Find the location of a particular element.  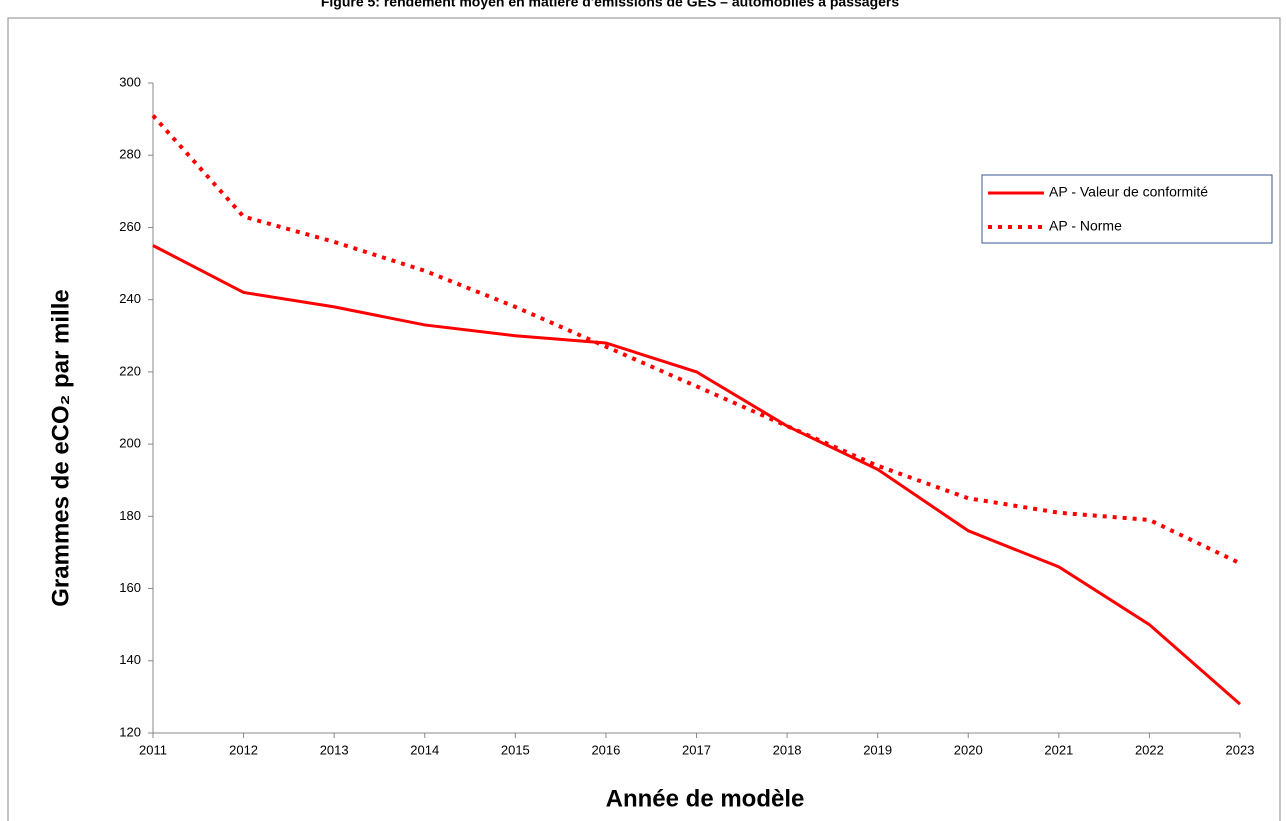

y-axis-label: Grammes de eCO₂ par mille is located at coordinates (60, 447).